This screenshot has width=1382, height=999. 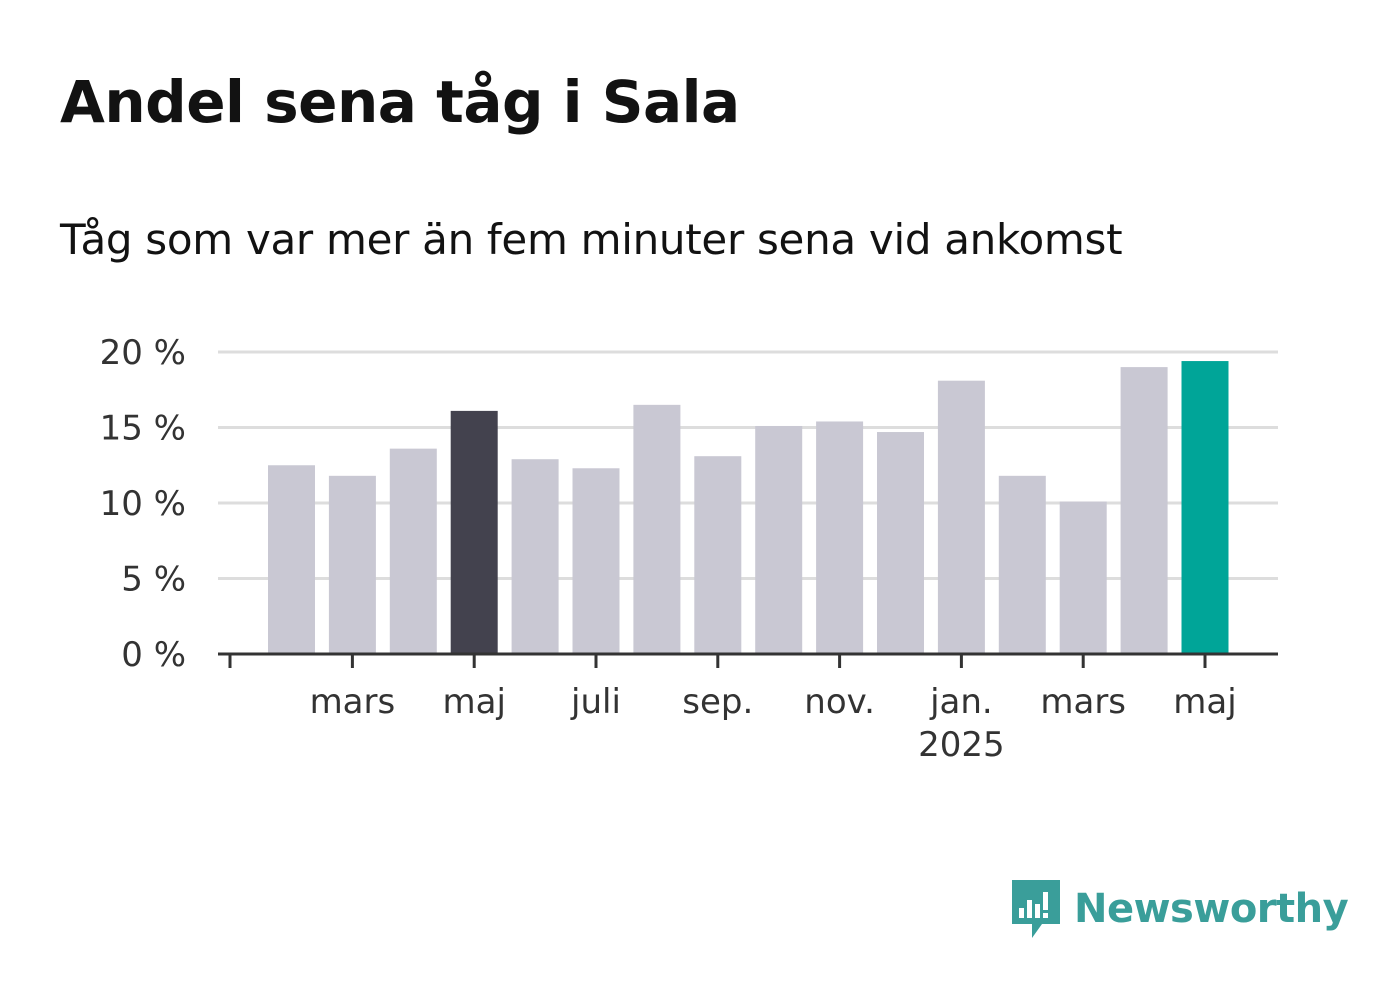 What do you see at coordinates (400, 102) in the screenshot?
I see `chart-title: Andel sena tåg i Sala` at bounding box center [400, 102].